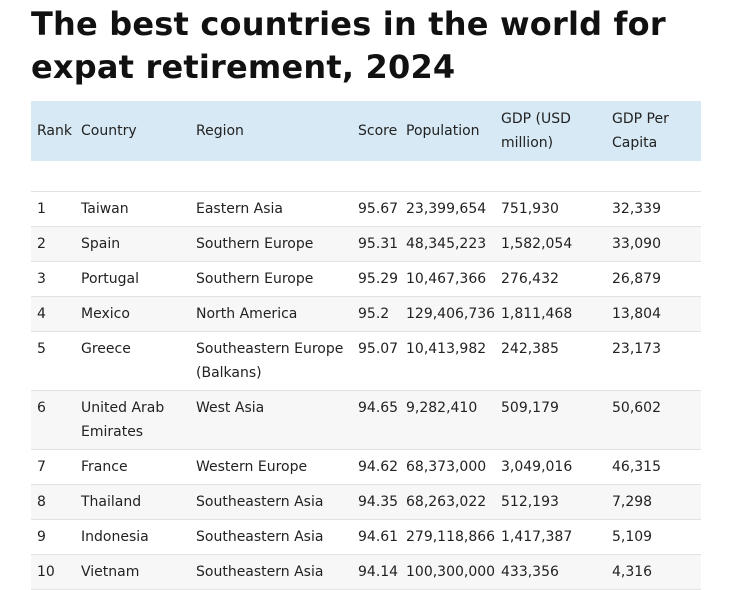  Describe the element at coordinates (550, 537) in the screenshot. I see `cell-gdp: 1,417,387` at that location.